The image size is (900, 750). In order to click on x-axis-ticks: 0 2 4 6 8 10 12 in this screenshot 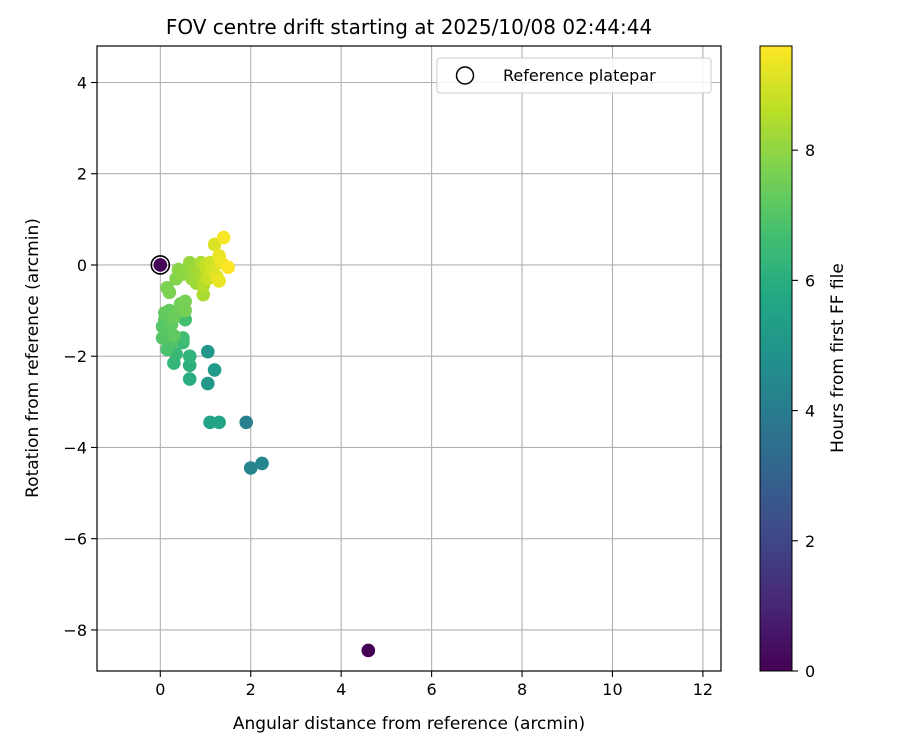, I will do `click(434, 685)`.